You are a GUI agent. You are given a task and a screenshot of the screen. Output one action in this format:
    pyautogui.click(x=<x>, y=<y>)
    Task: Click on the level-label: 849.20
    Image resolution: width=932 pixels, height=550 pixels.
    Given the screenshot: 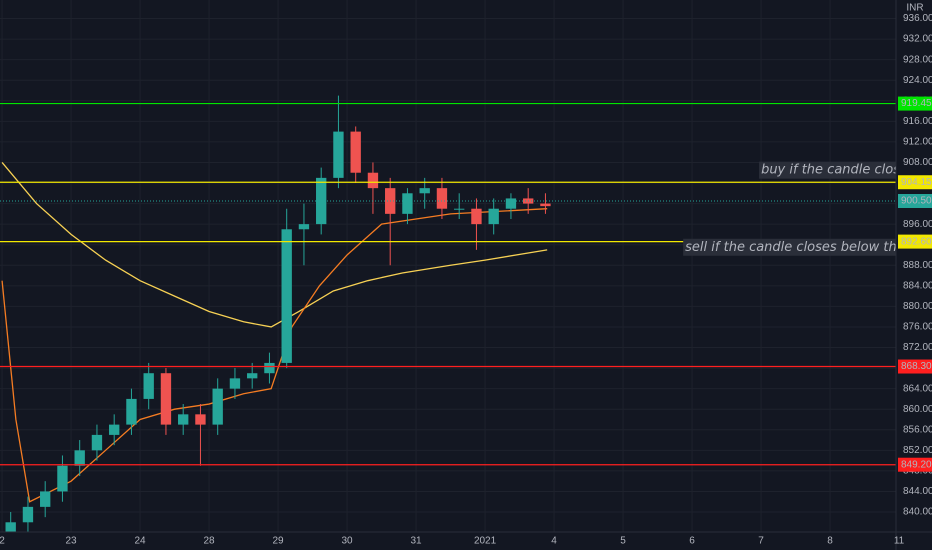 What is the action you would take?
    pyautogui.click(x=916, y=464)
    